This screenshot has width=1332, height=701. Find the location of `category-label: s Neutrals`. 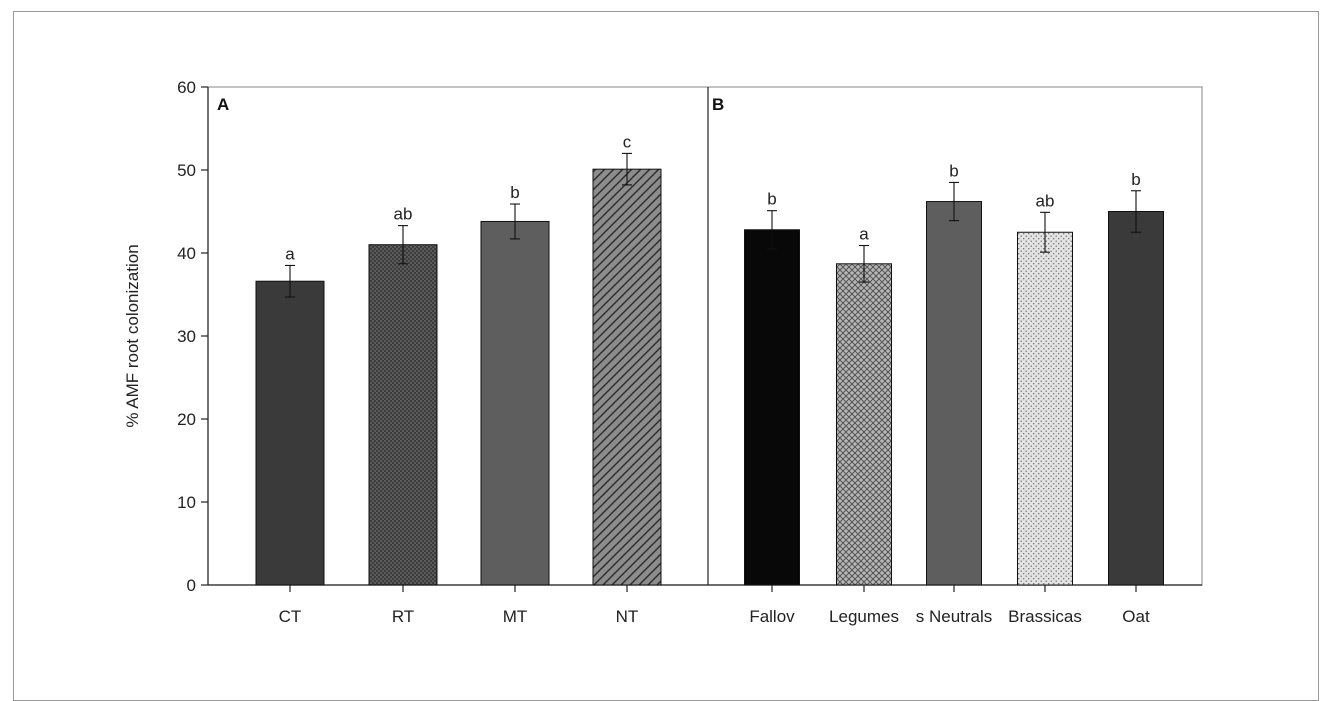

category-label: s Neutrals is located at coordinates (954, 616).